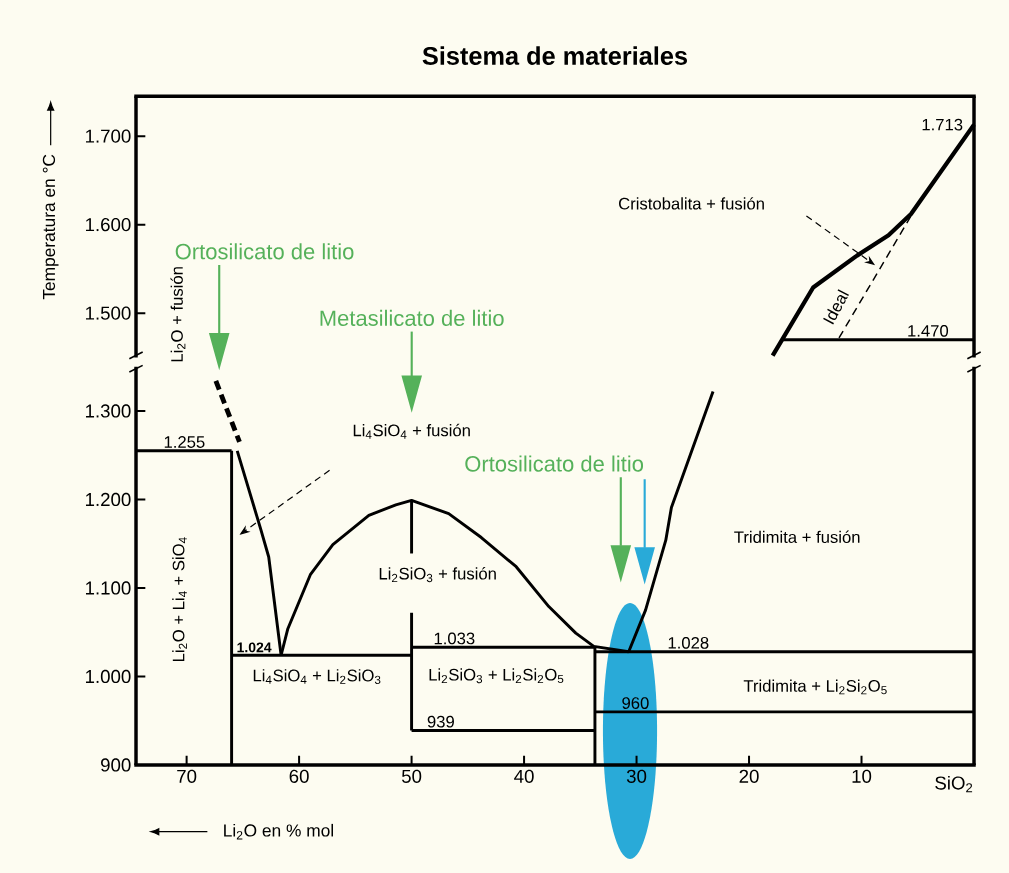 This screenshot has width=1009, height=873. What do you see at coordinates (554, 55) in the screenshot?
I see `chart-title: Sistema de materiales` at bounding box center [554, 55].